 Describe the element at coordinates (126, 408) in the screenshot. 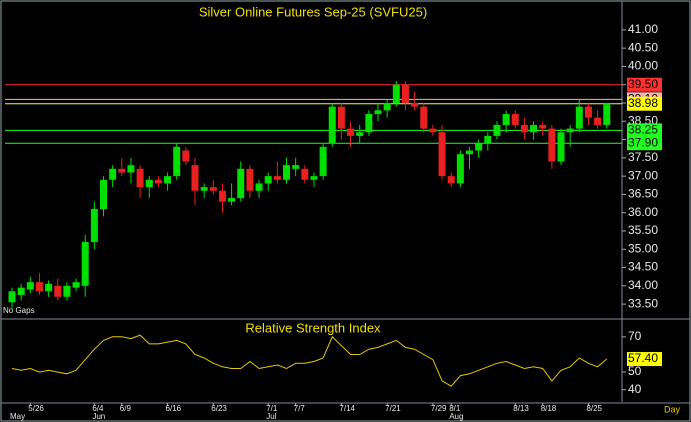

I see `x-tick-label: 6/9` at that location.